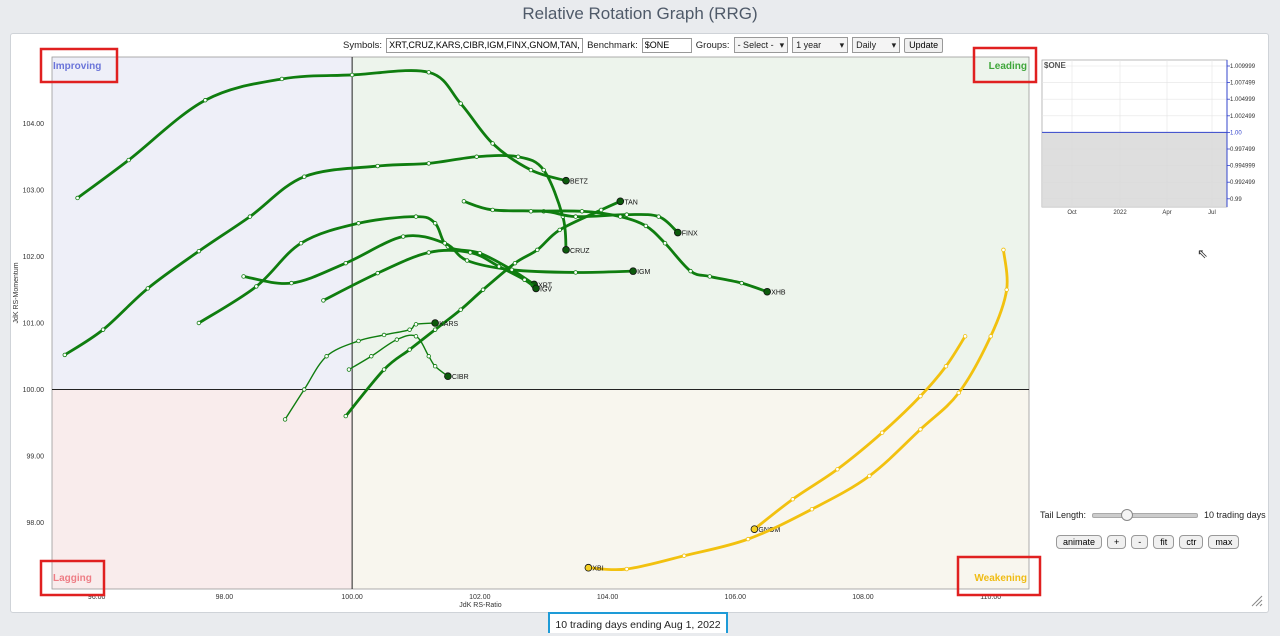 This screenshot has width=1280, height=636. Describe the element at coordinates (1202, 253) in the screenshot. I see `mouse-cursor-icon: ⇖` at that location.